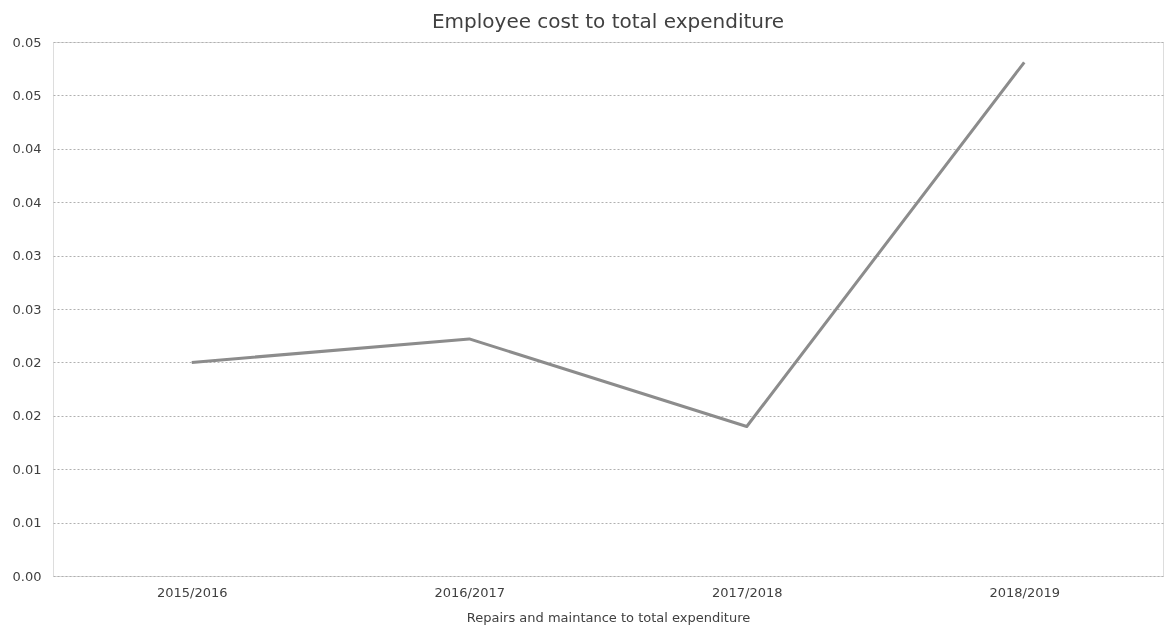 This screenshot has width=1175, height=636. I want to click on y-tick-label: 0.00, so click(27, 576).